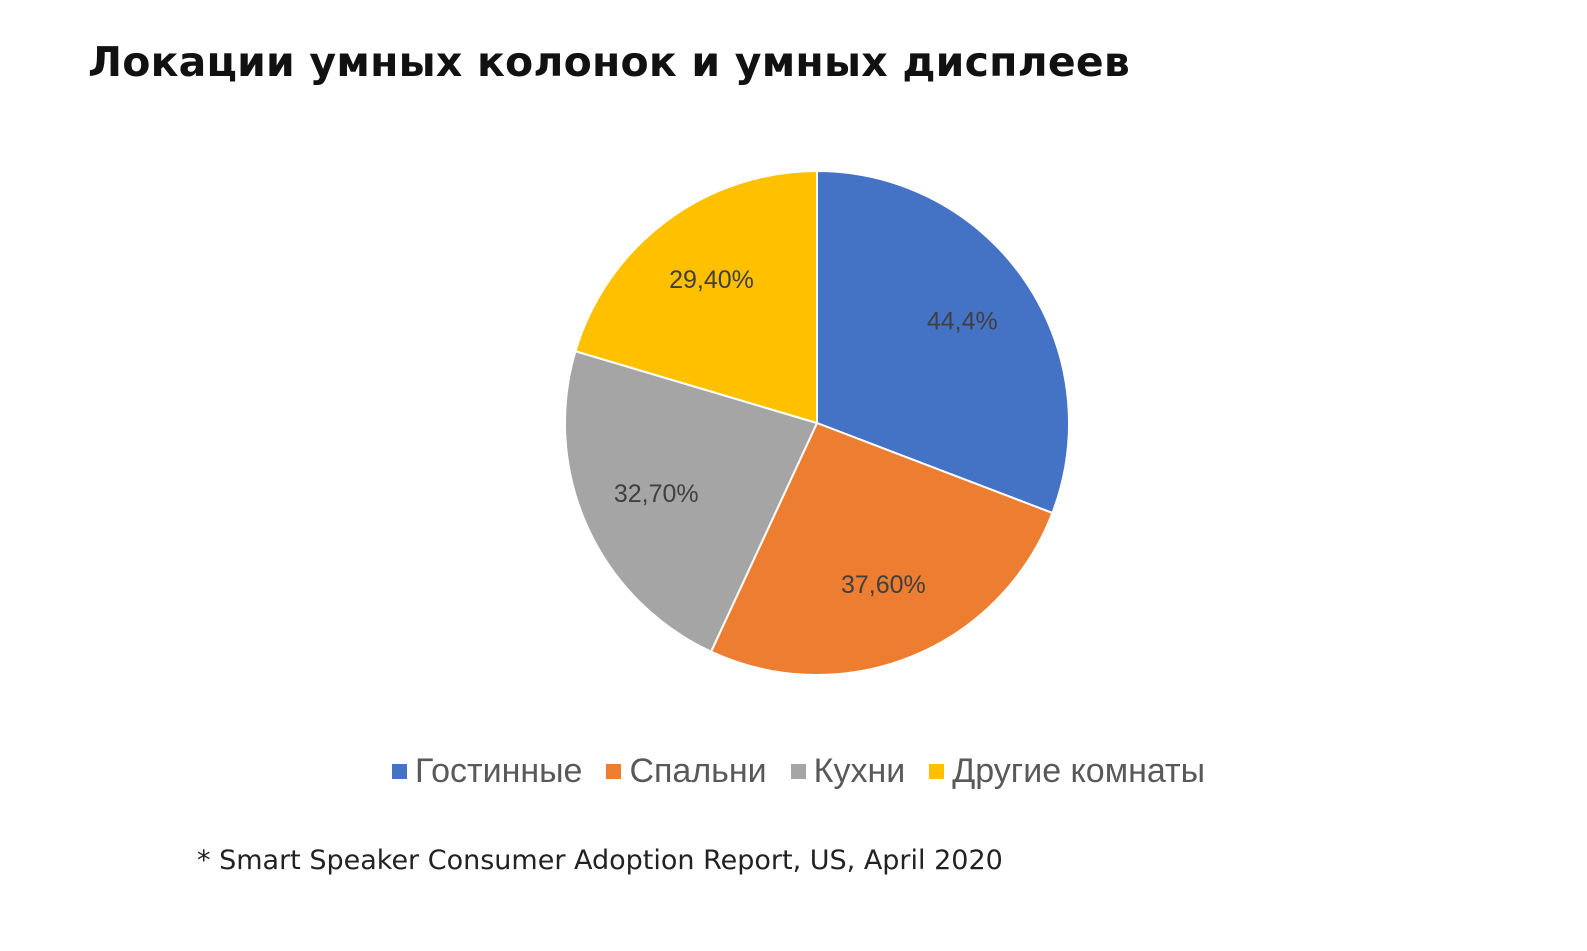 This screenshot has height=951, width=1587. I want to click on data-label-1: 44,4%, so click(962, 322).